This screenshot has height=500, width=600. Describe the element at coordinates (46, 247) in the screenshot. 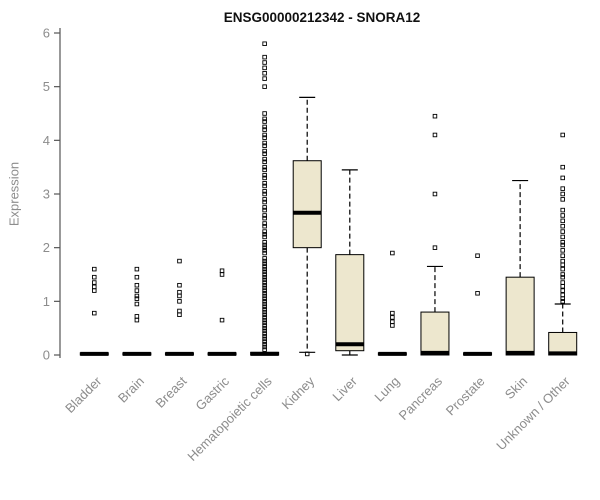

I see `y-tick-label: 2` at that location.